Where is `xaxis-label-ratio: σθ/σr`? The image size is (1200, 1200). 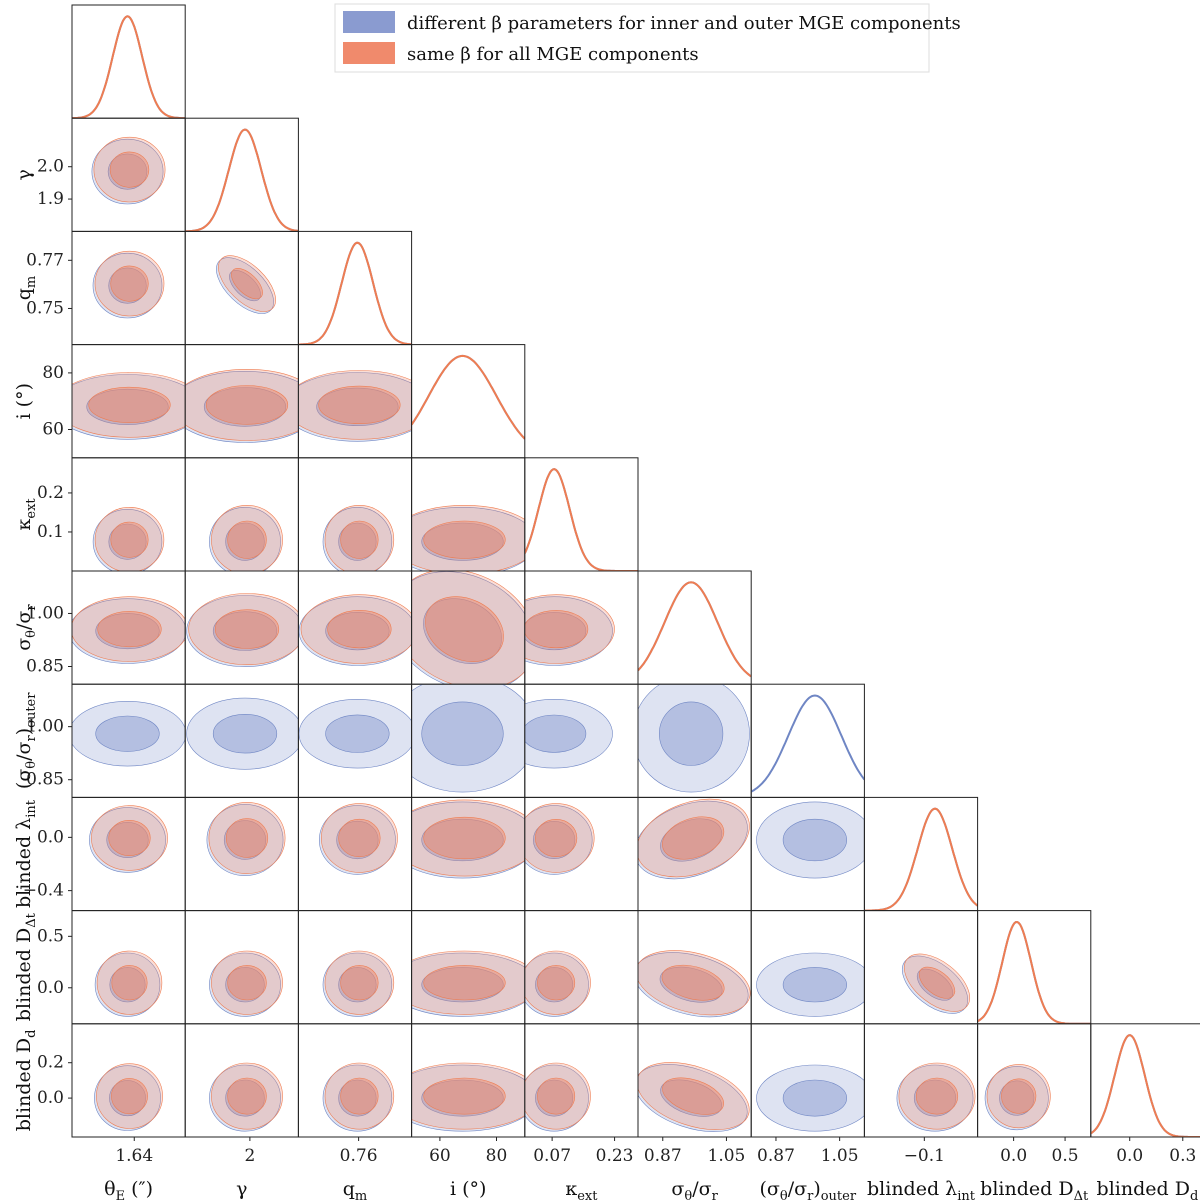 xaxis-label-ratio: σθ/σr is located at coordinates (694, 1189).